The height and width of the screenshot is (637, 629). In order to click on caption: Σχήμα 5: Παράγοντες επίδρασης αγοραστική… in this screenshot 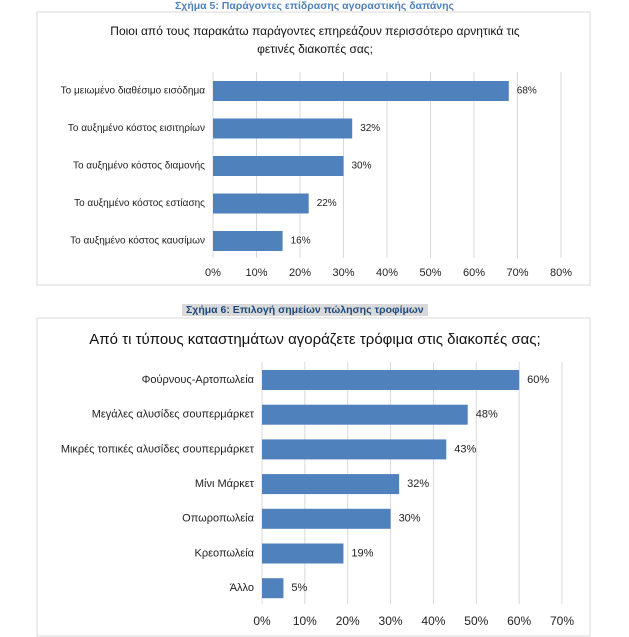, I will do `click(314, 6)`.